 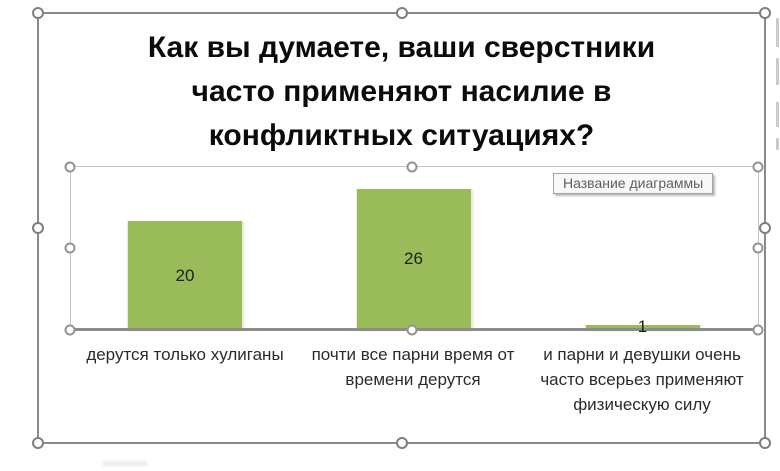 What do you see at coordinates (765, 228) in the screenshot?
I see `selection-handle-outer-middle-right` at bounding box center [765, 228].